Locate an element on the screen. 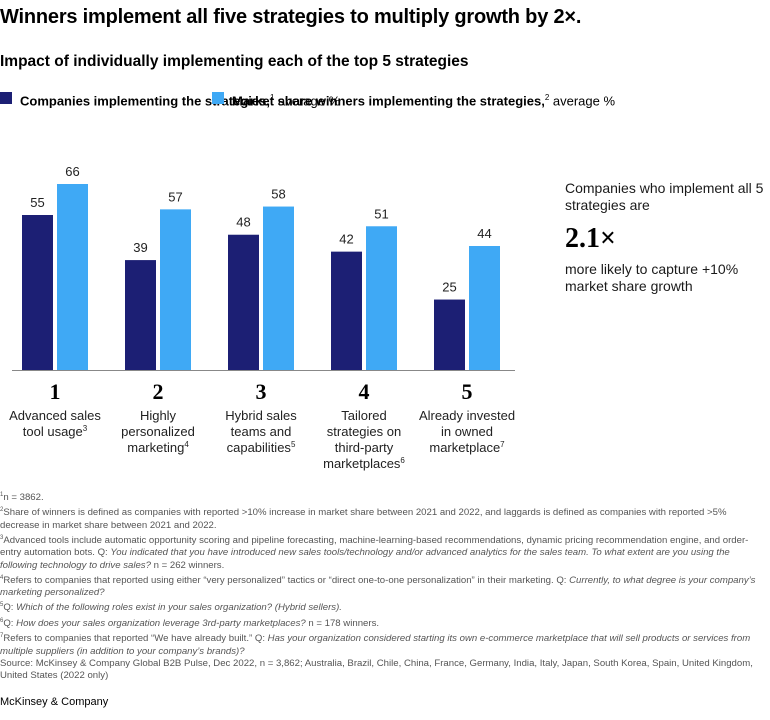  strategy-label-4-line-2: strategies on is located at coordinates (364, 431).